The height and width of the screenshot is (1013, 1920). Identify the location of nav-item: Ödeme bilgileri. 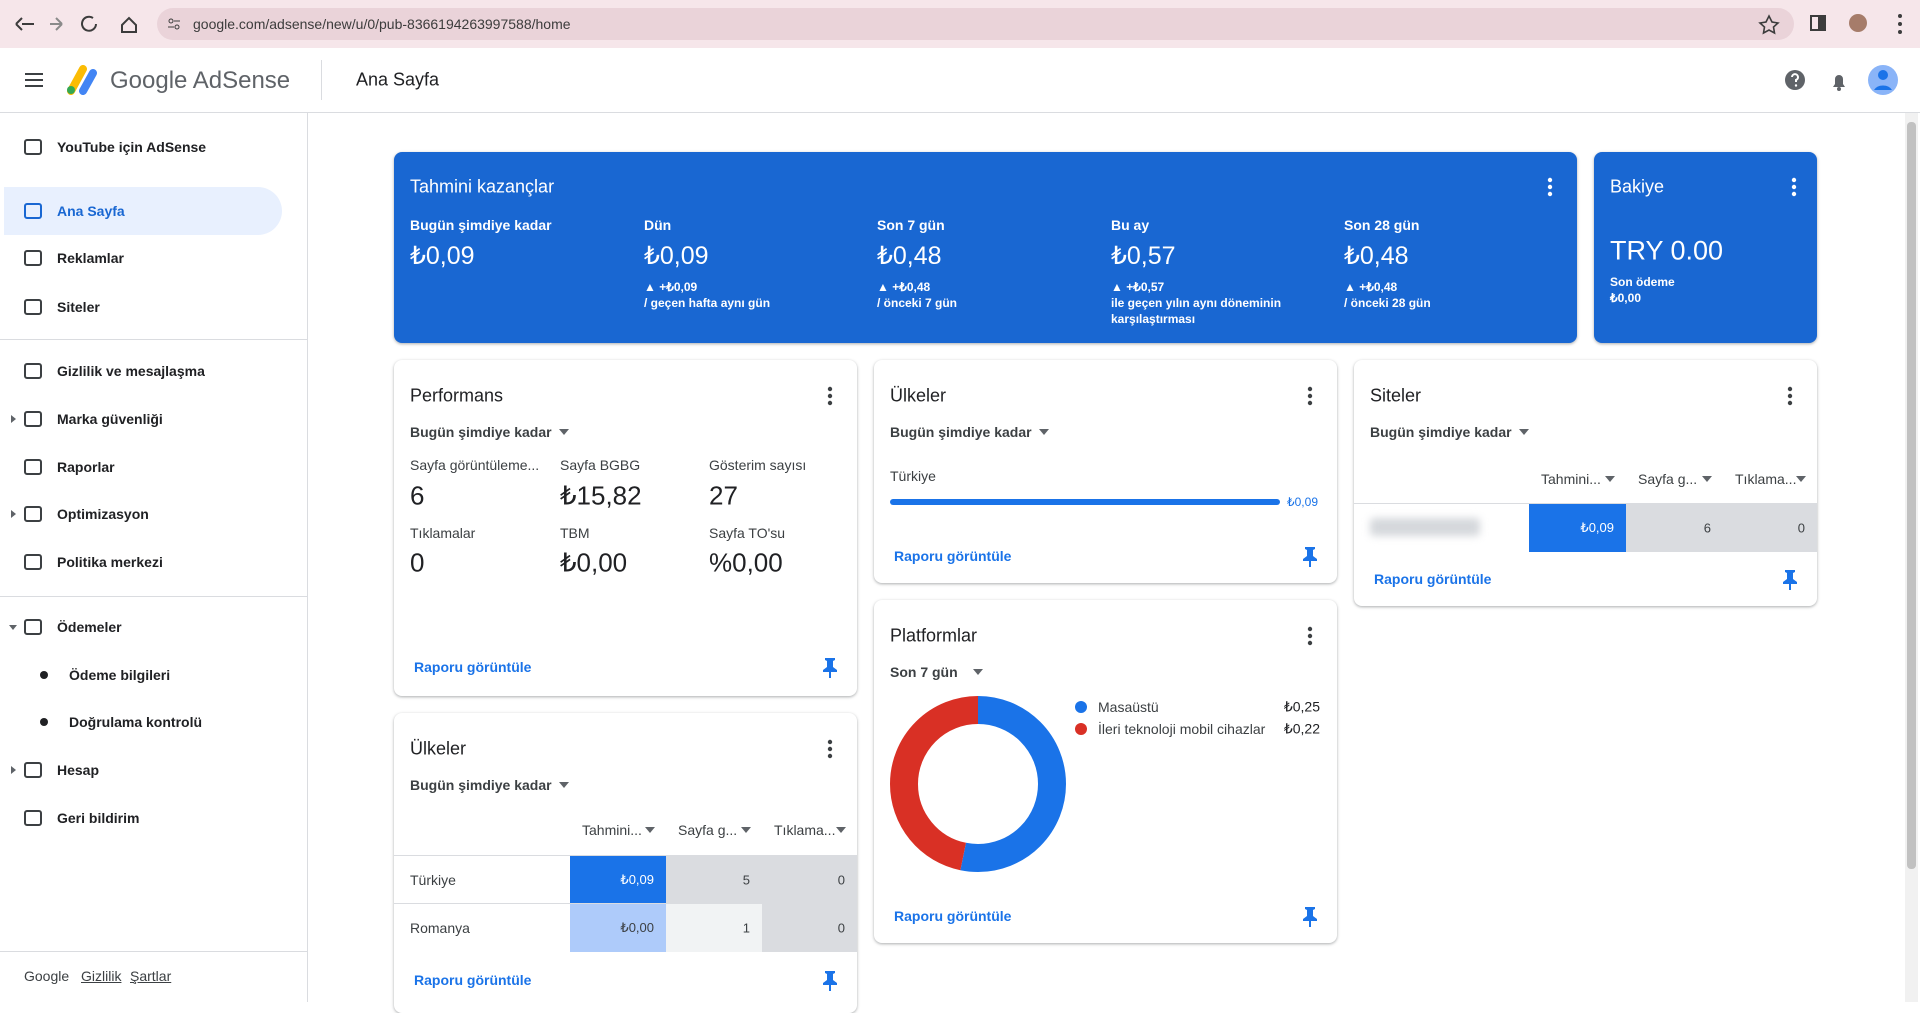
(120, 675).